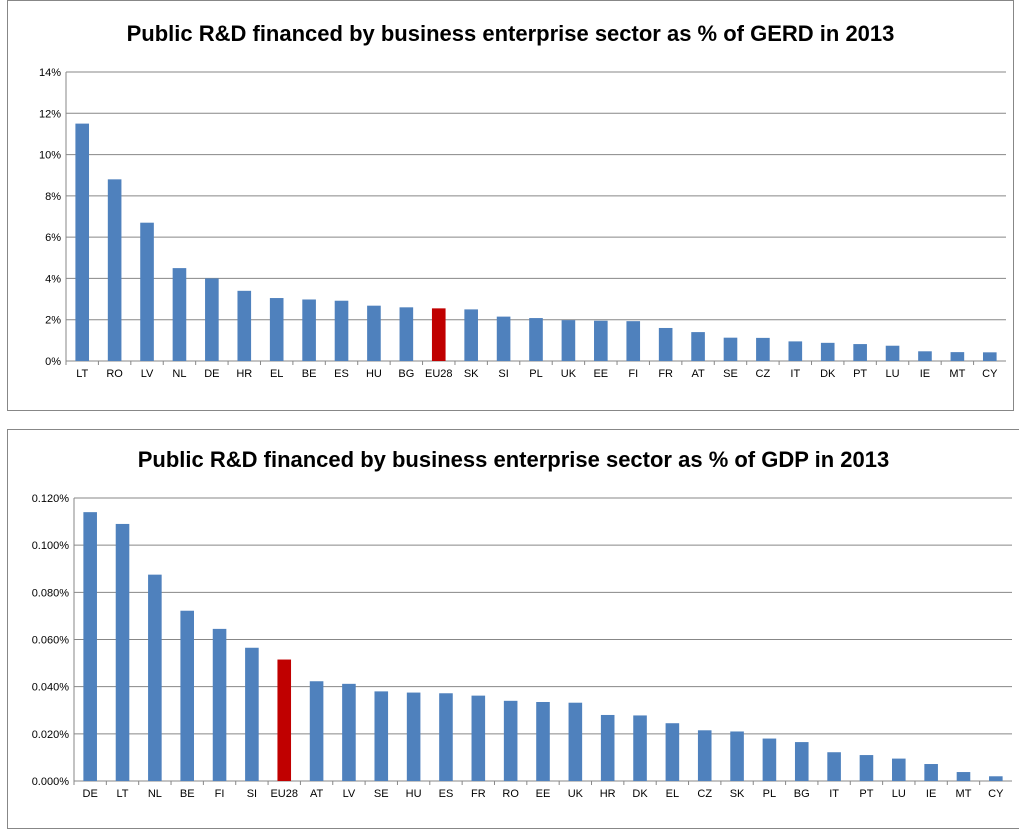 The width and height of the screenshot is (1019, 831). What do you see at coordinates (866, 794) in the screenshot?
I see `x-tick-label: PT` at bounding box center [866, 794].